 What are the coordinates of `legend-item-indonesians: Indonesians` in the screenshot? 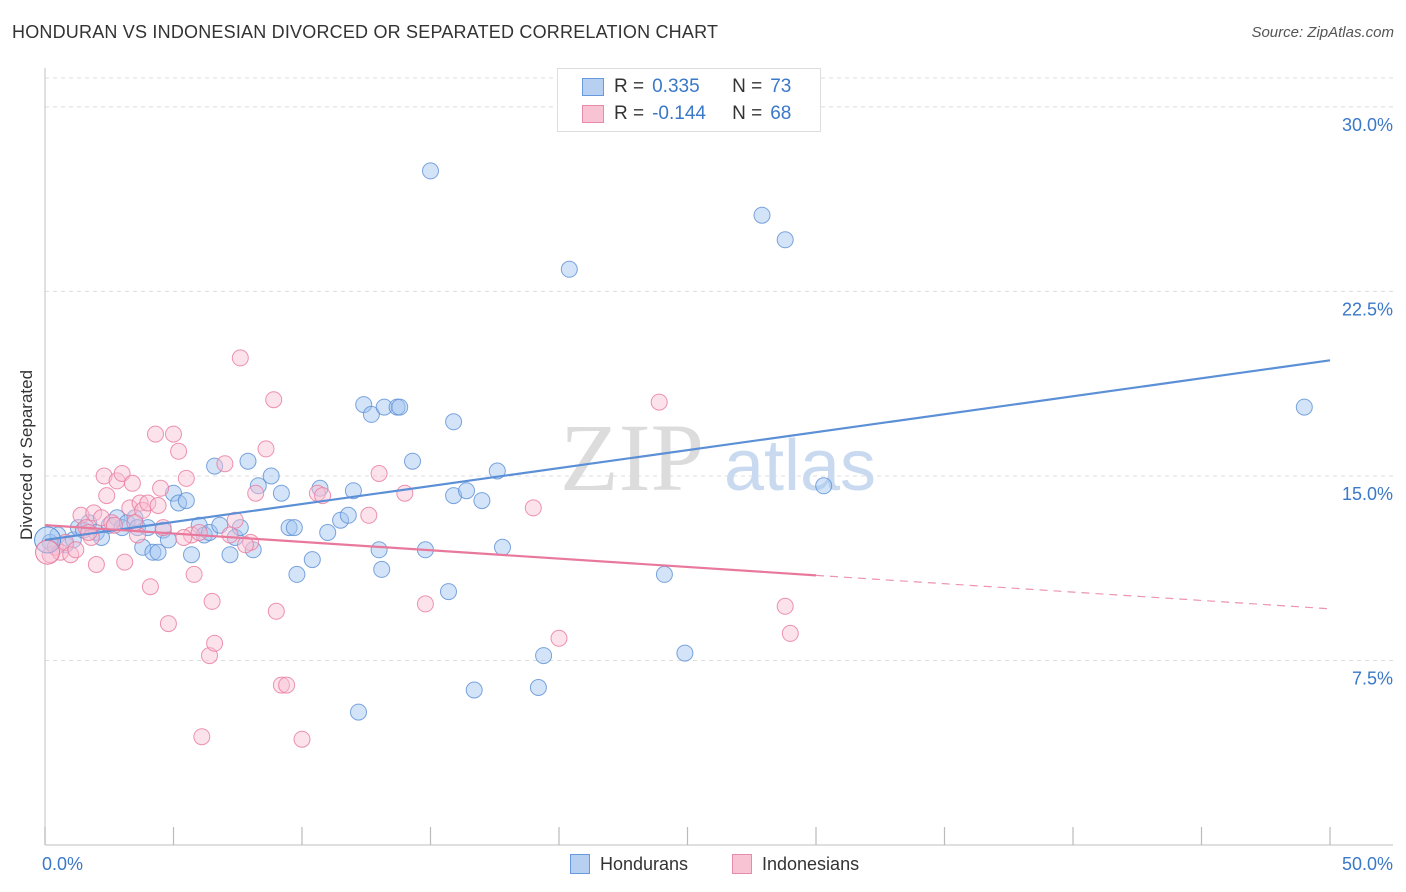 It's located at (795, 864).